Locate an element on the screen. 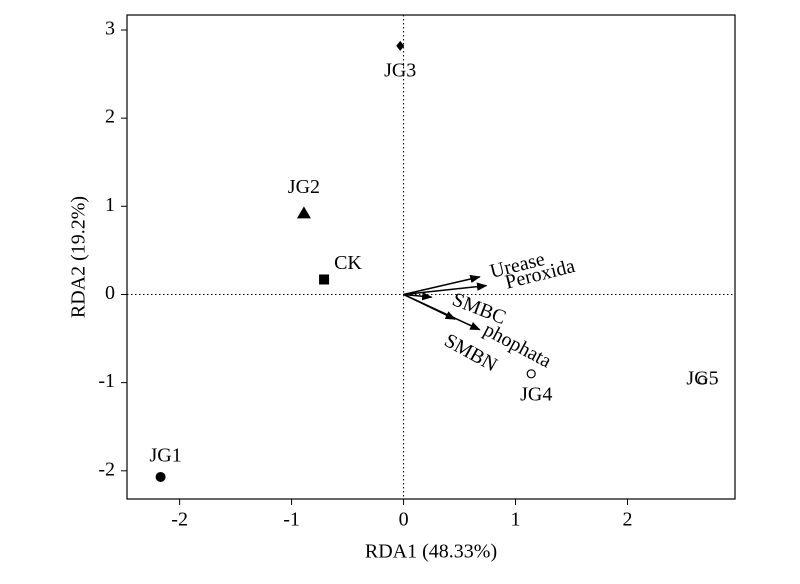 The image size is (800, 584). y-tick-label: 1 is located at coordinates (110, 205).